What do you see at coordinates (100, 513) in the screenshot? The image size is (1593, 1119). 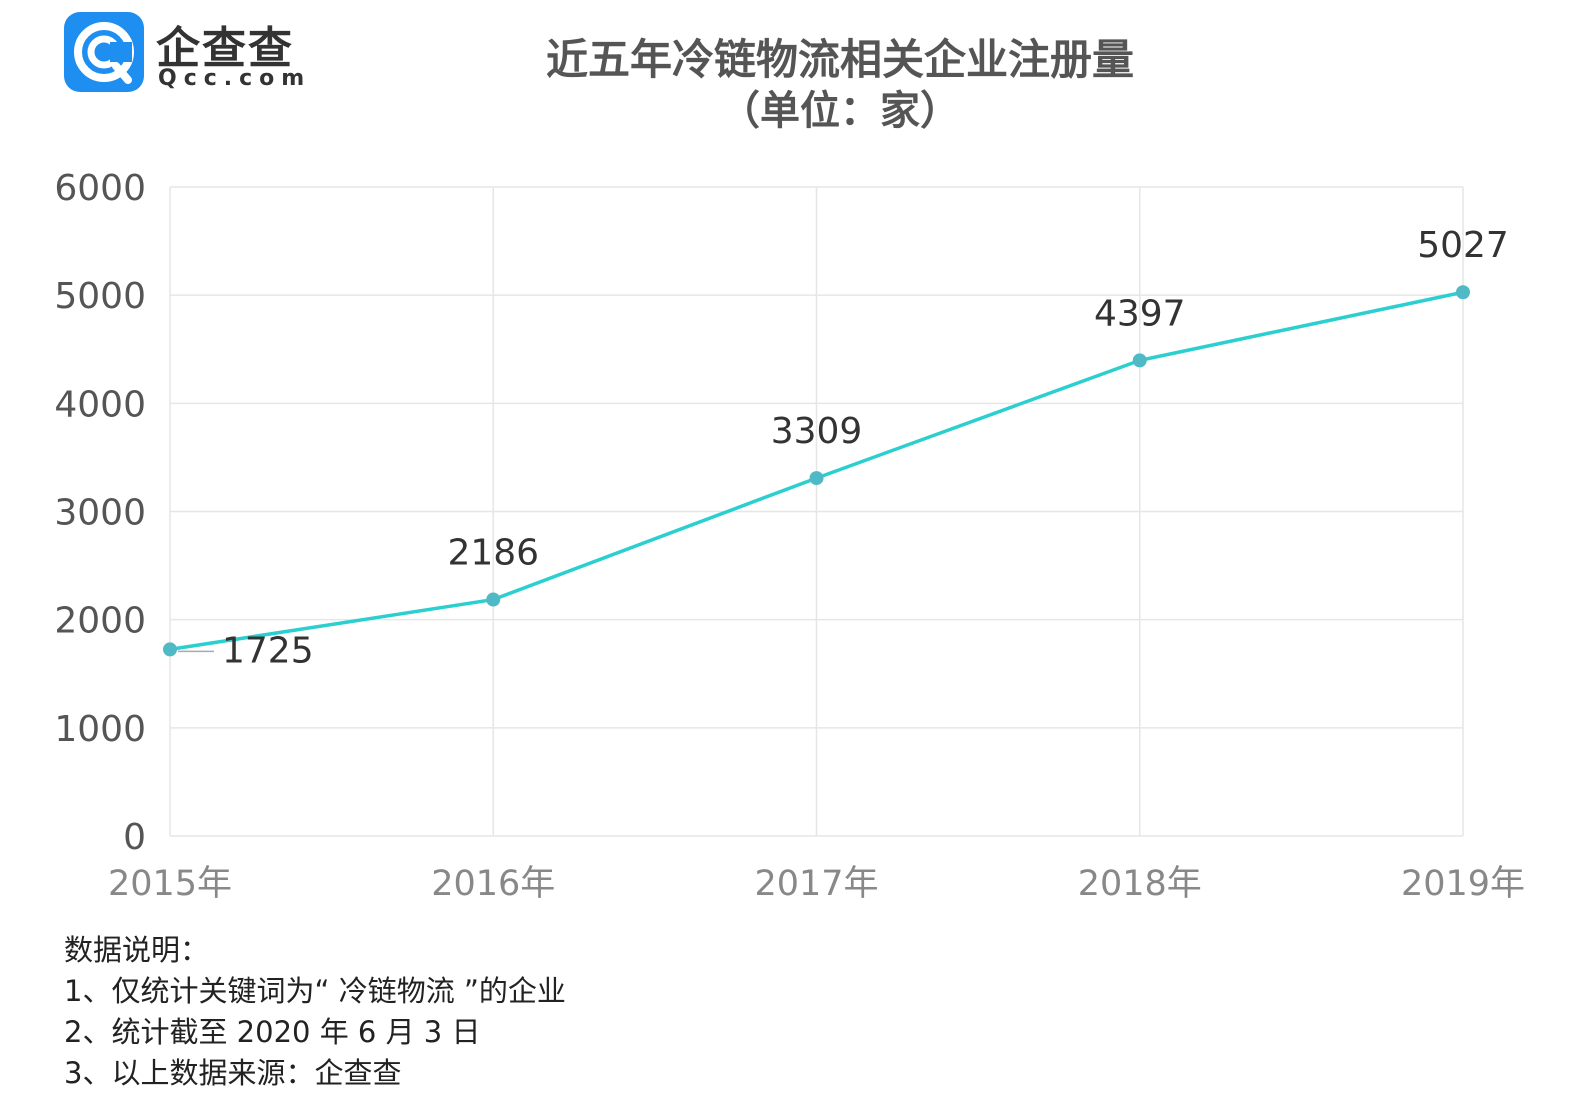 I see `y-tick-label: 3000` at bounding box center [100, 513].